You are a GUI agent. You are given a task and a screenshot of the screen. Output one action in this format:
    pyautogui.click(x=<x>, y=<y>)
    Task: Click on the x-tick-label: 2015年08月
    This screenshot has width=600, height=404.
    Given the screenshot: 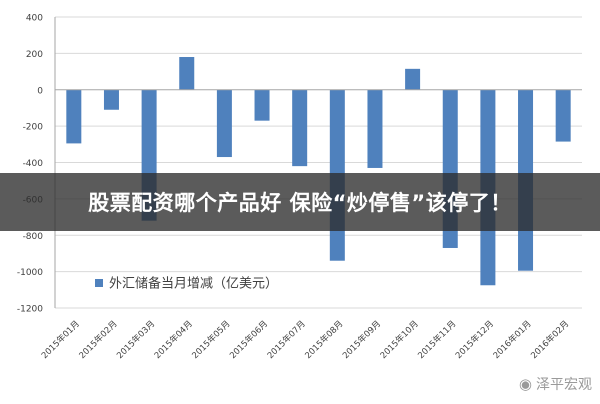 What is the action you would take?
    pyautogui.click(x=324, y=339)
    